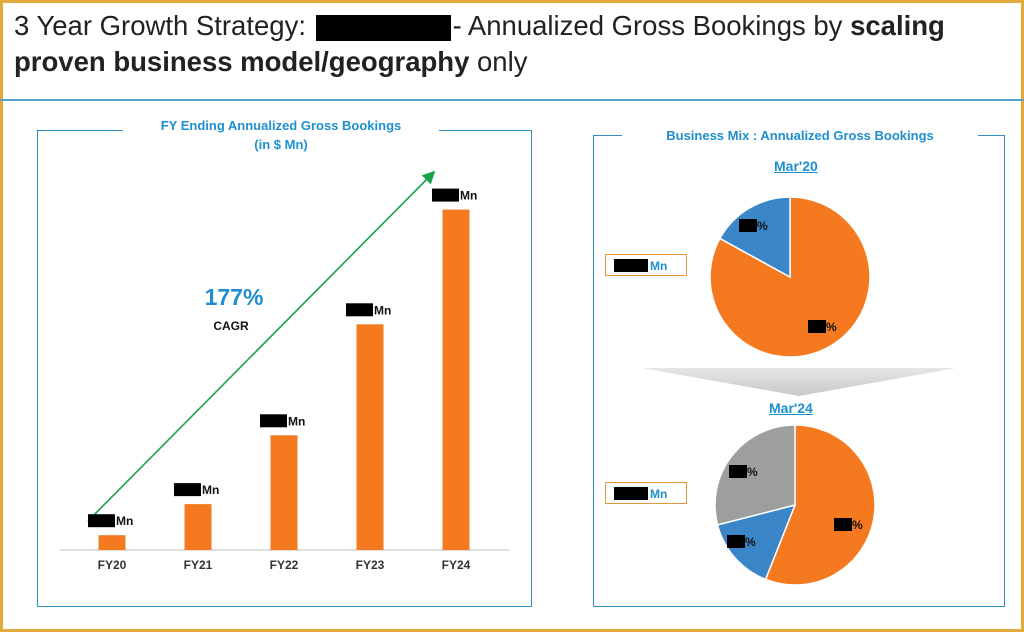  I want to click on mar24-pct-suffix-0: %, so click(857, 525).